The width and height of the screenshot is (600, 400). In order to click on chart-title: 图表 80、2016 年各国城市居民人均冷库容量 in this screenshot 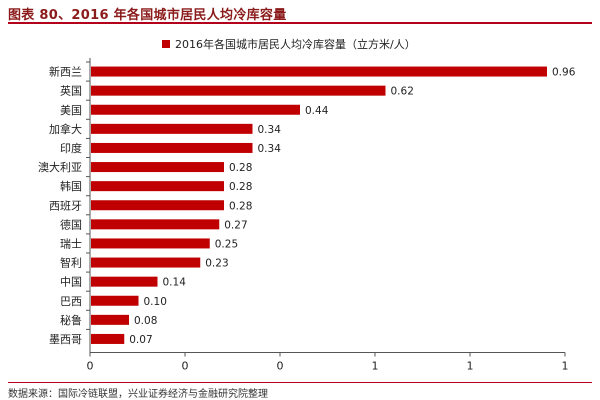, I will do `click(147, 15)`.